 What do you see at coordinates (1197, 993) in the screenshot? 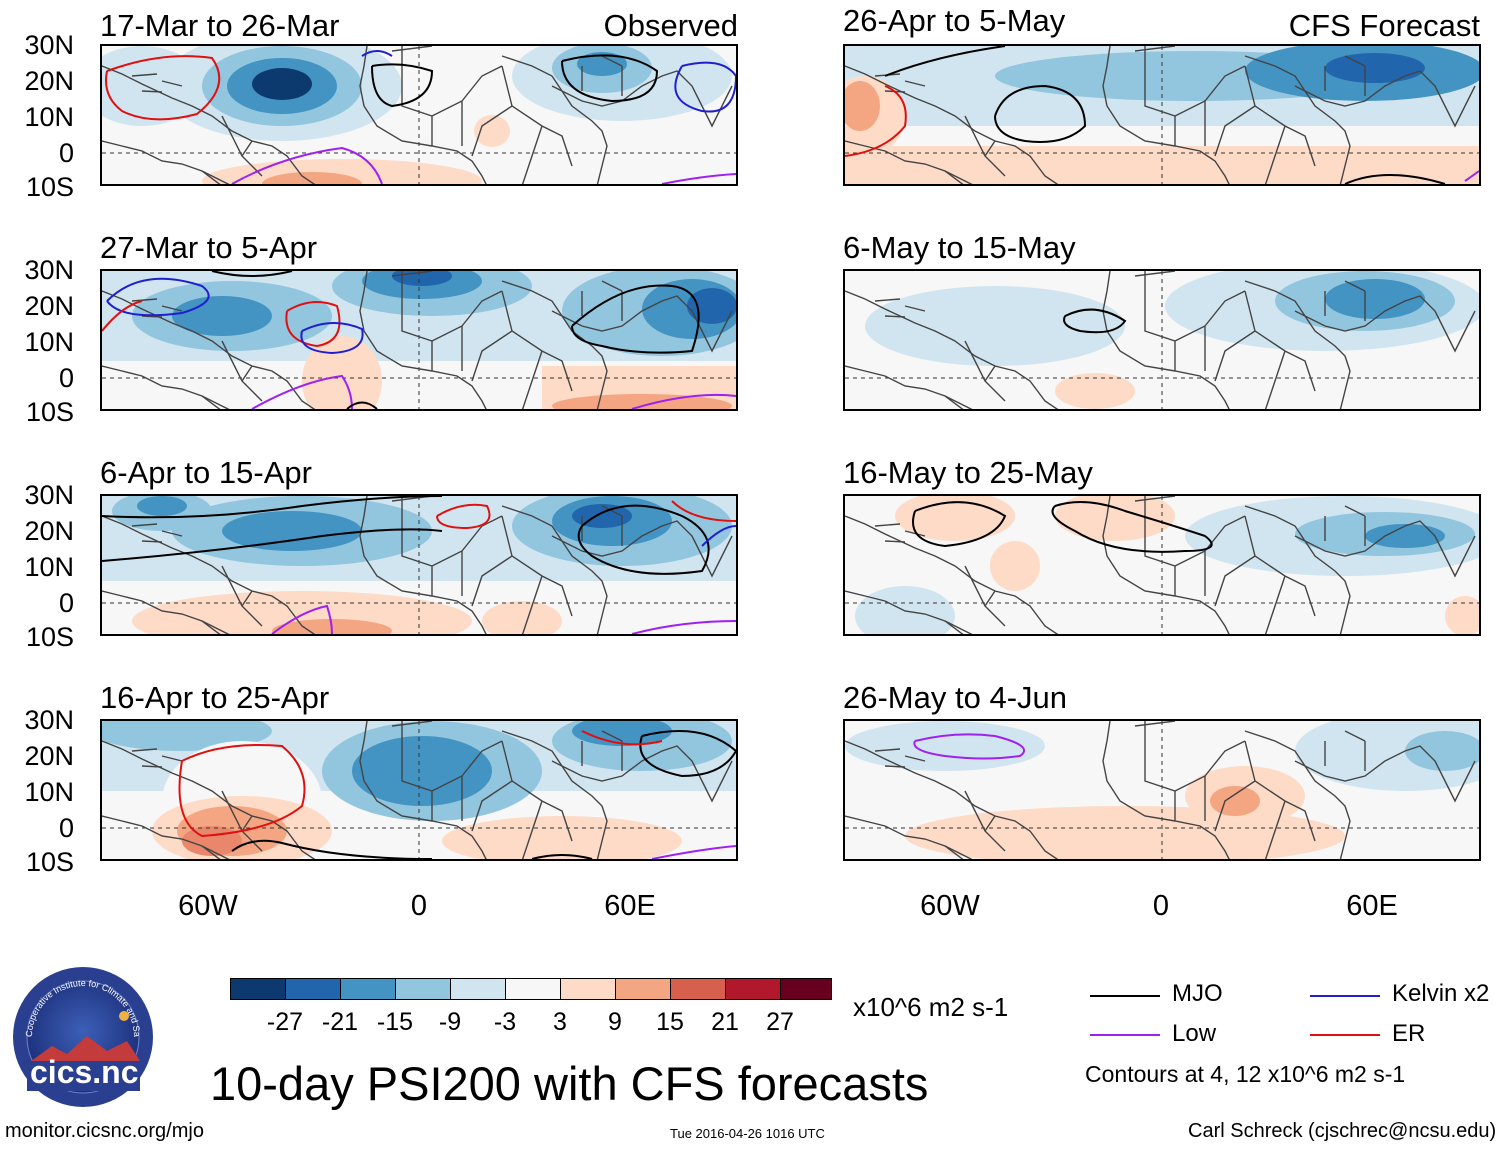
I see `legend-label-mjo: MJO` at bounding box center [1197, 993].